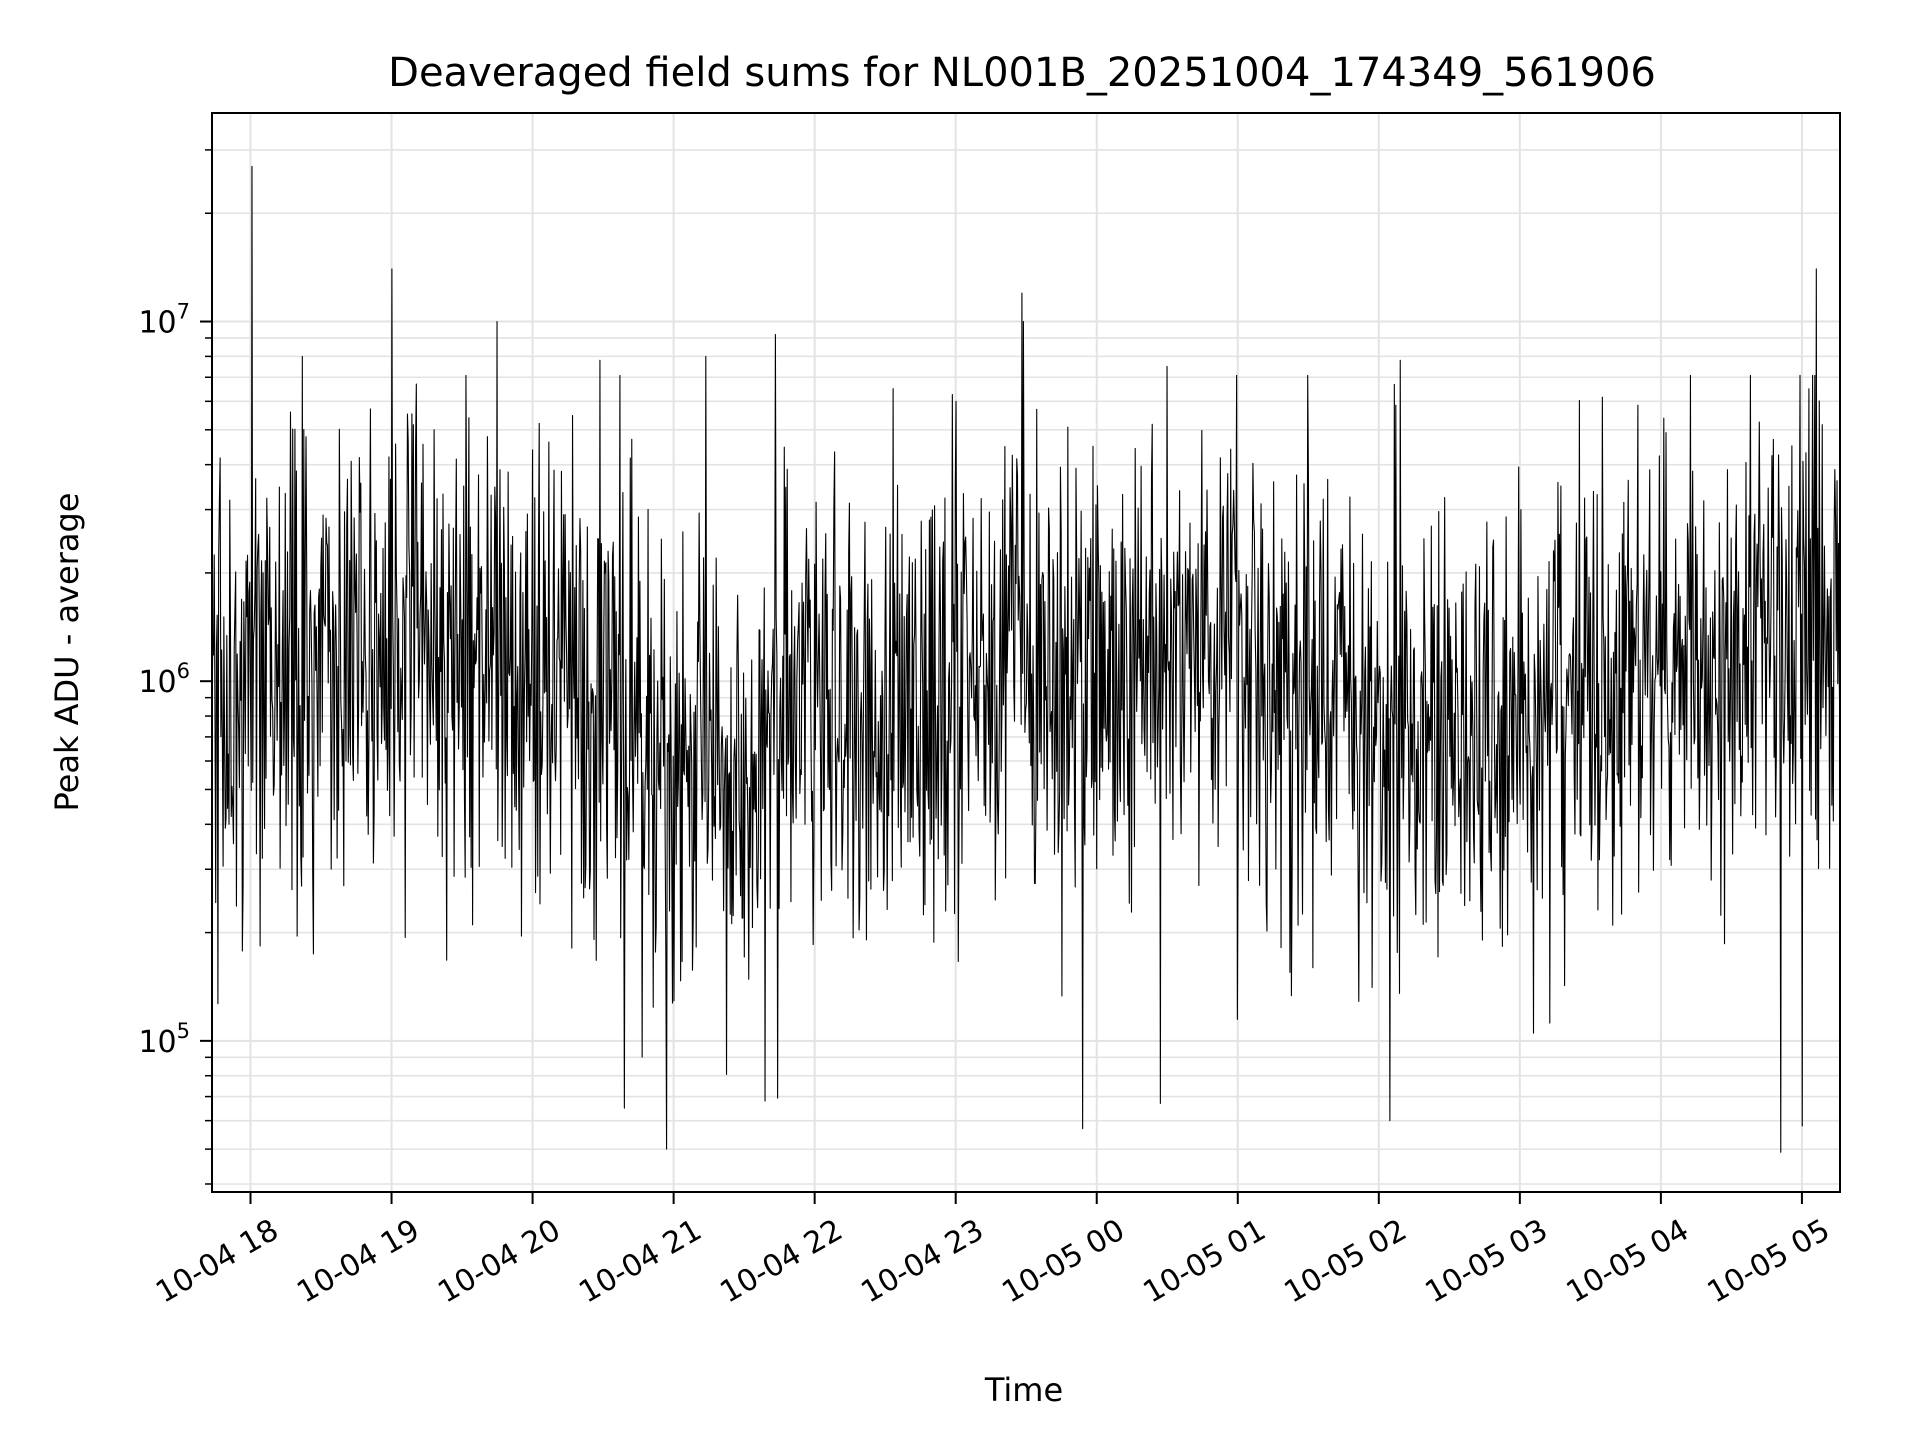 The image size is (1920, 1440). I want to click on y-tick-label: 10⁶, so click(164, 679).